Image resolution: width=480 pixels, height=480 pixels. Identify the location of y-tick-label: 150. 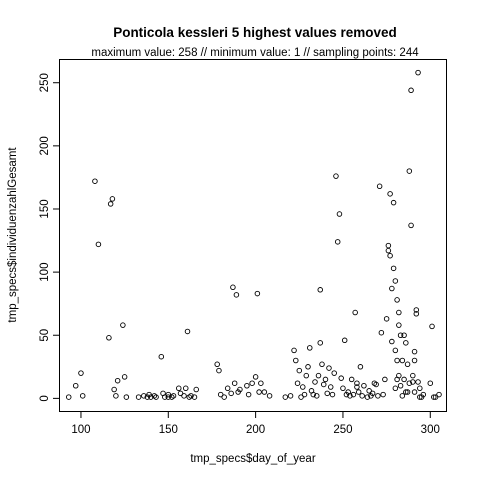
(45, 208).